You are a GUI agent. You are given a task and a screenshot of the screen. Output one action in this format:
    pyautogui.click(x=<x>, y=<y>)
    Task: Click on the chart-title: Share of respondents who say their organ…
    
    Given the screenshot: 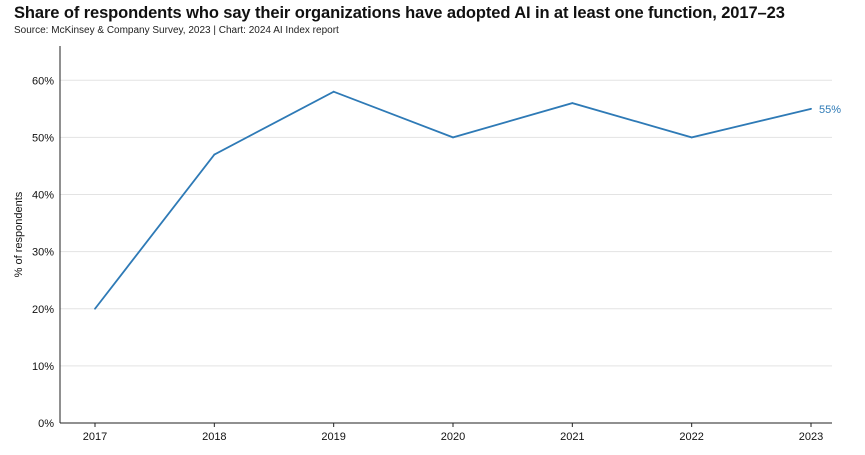 What is the action you would take?
    pyautogui.click(x=399, y=13)
    